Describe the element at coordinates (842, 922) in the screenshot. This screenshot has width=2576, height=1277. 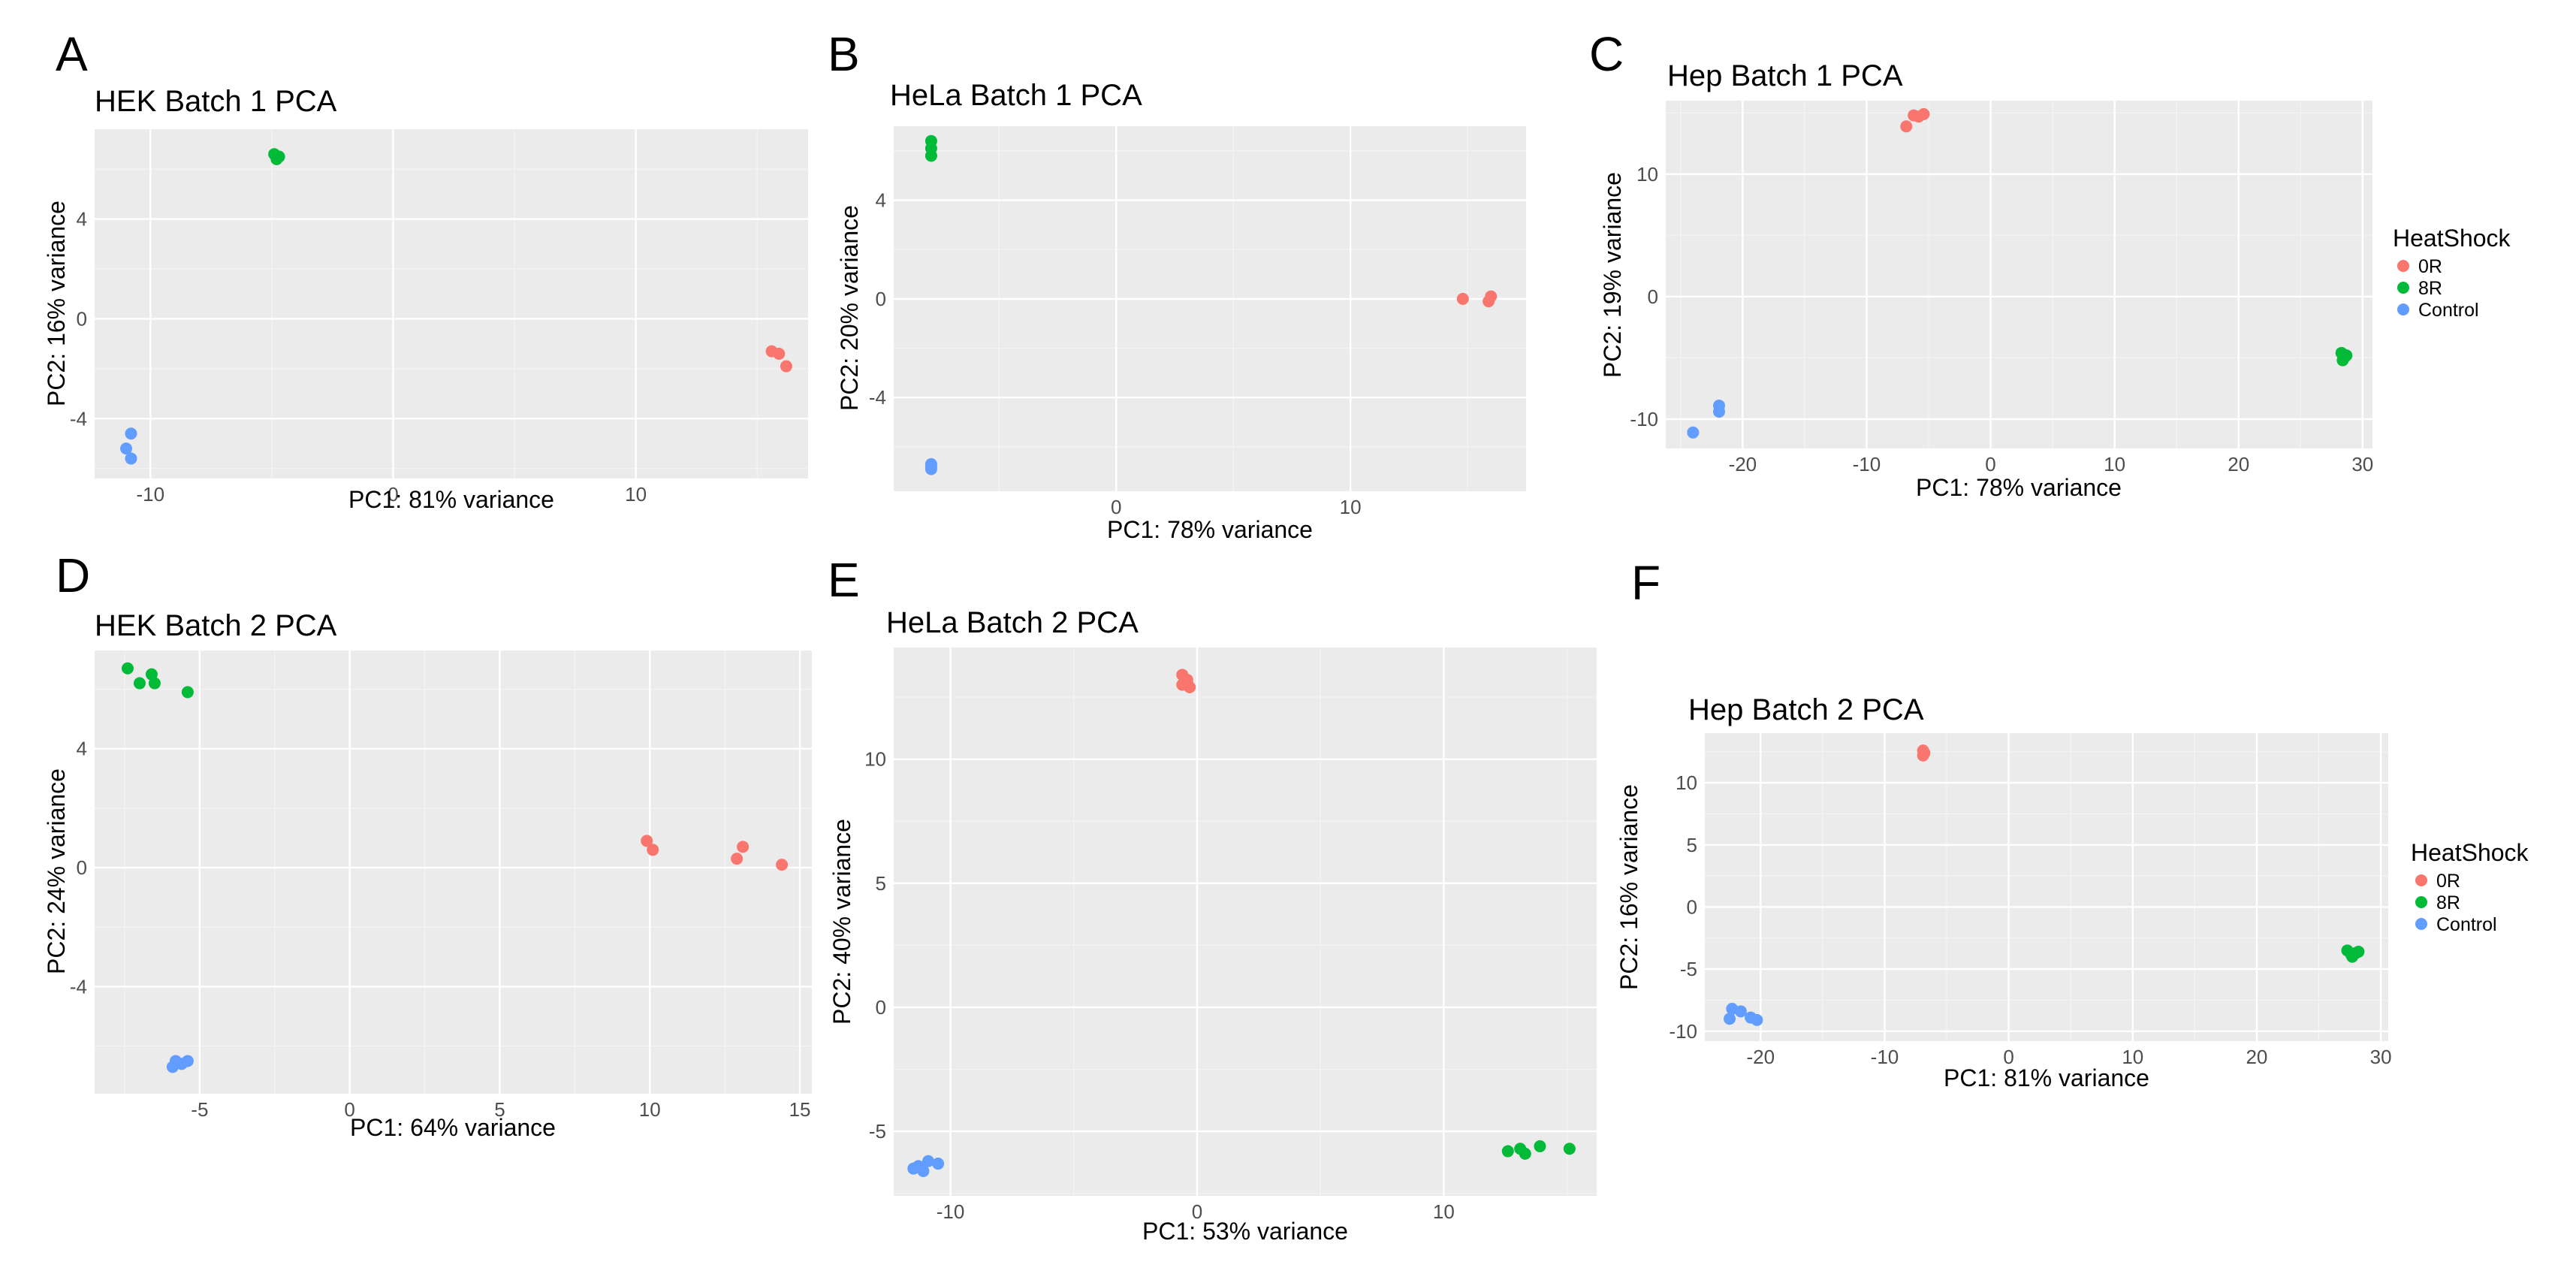
I see `y-axis-label: PC2: 40% variance` at that location.